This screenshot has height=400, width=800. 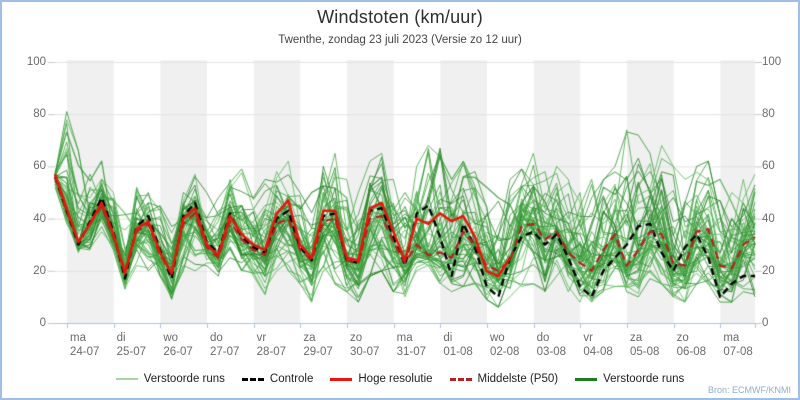 I want to click on x-axis-day-label: do 27-07, so click(x=225, y=345).